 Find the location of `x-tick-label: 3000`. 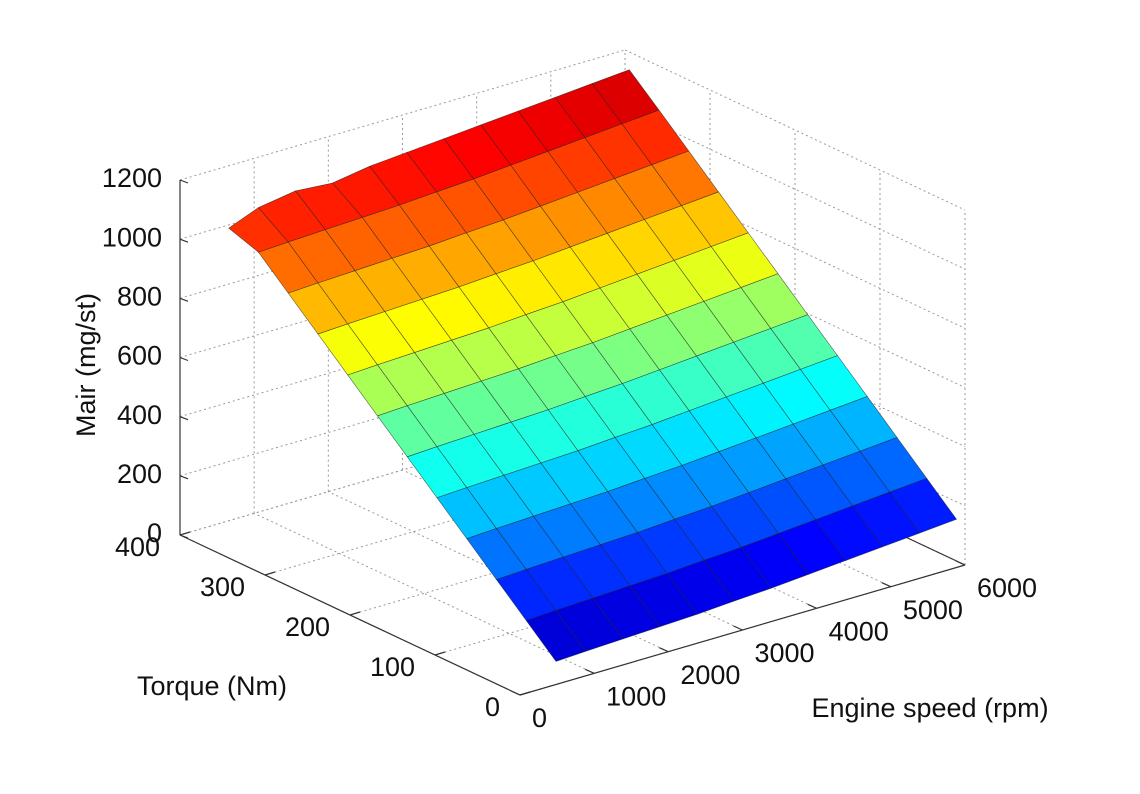

x-tick-label: 3000 is located at coordinates (785, 653).